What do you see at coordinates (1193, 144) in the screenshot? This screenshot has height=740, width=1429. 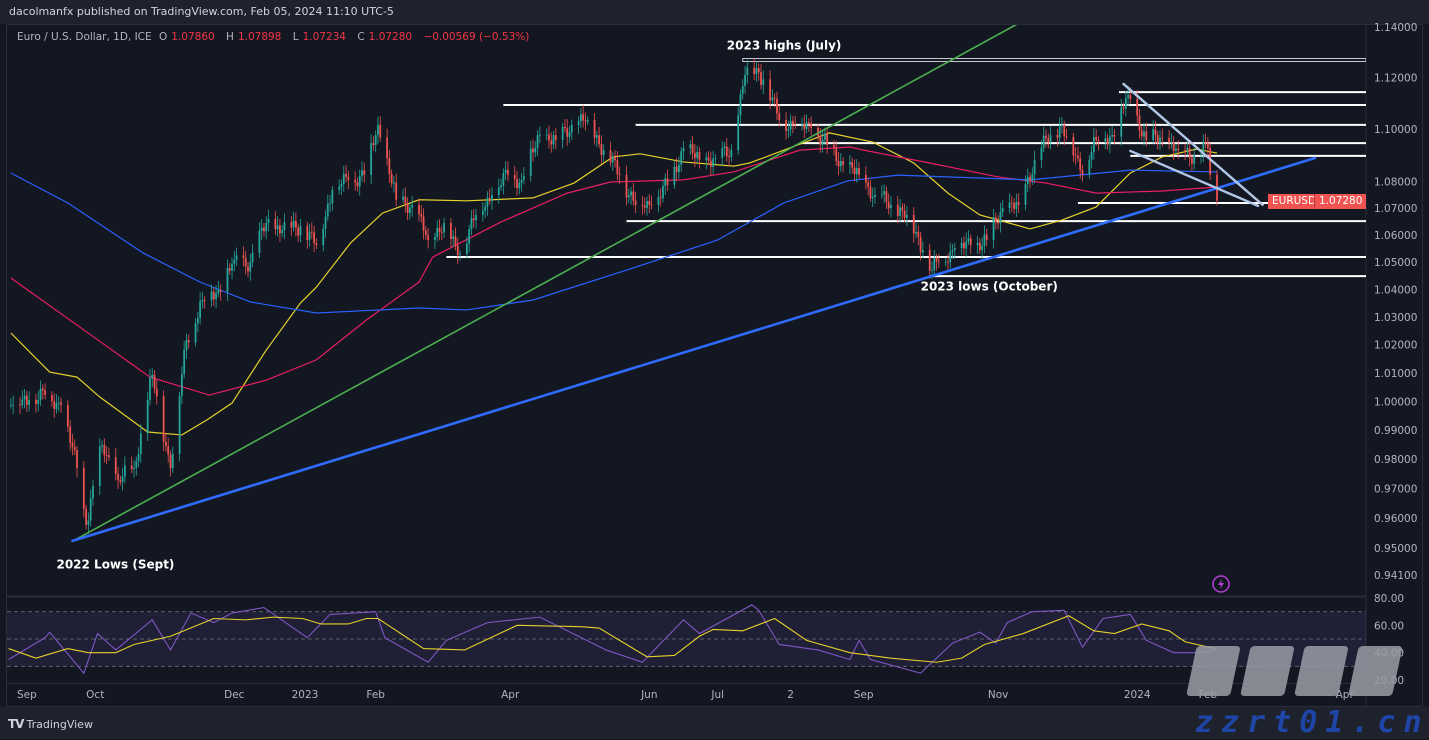 I see `trendline-wedge` at bounding box center [1193, 144].